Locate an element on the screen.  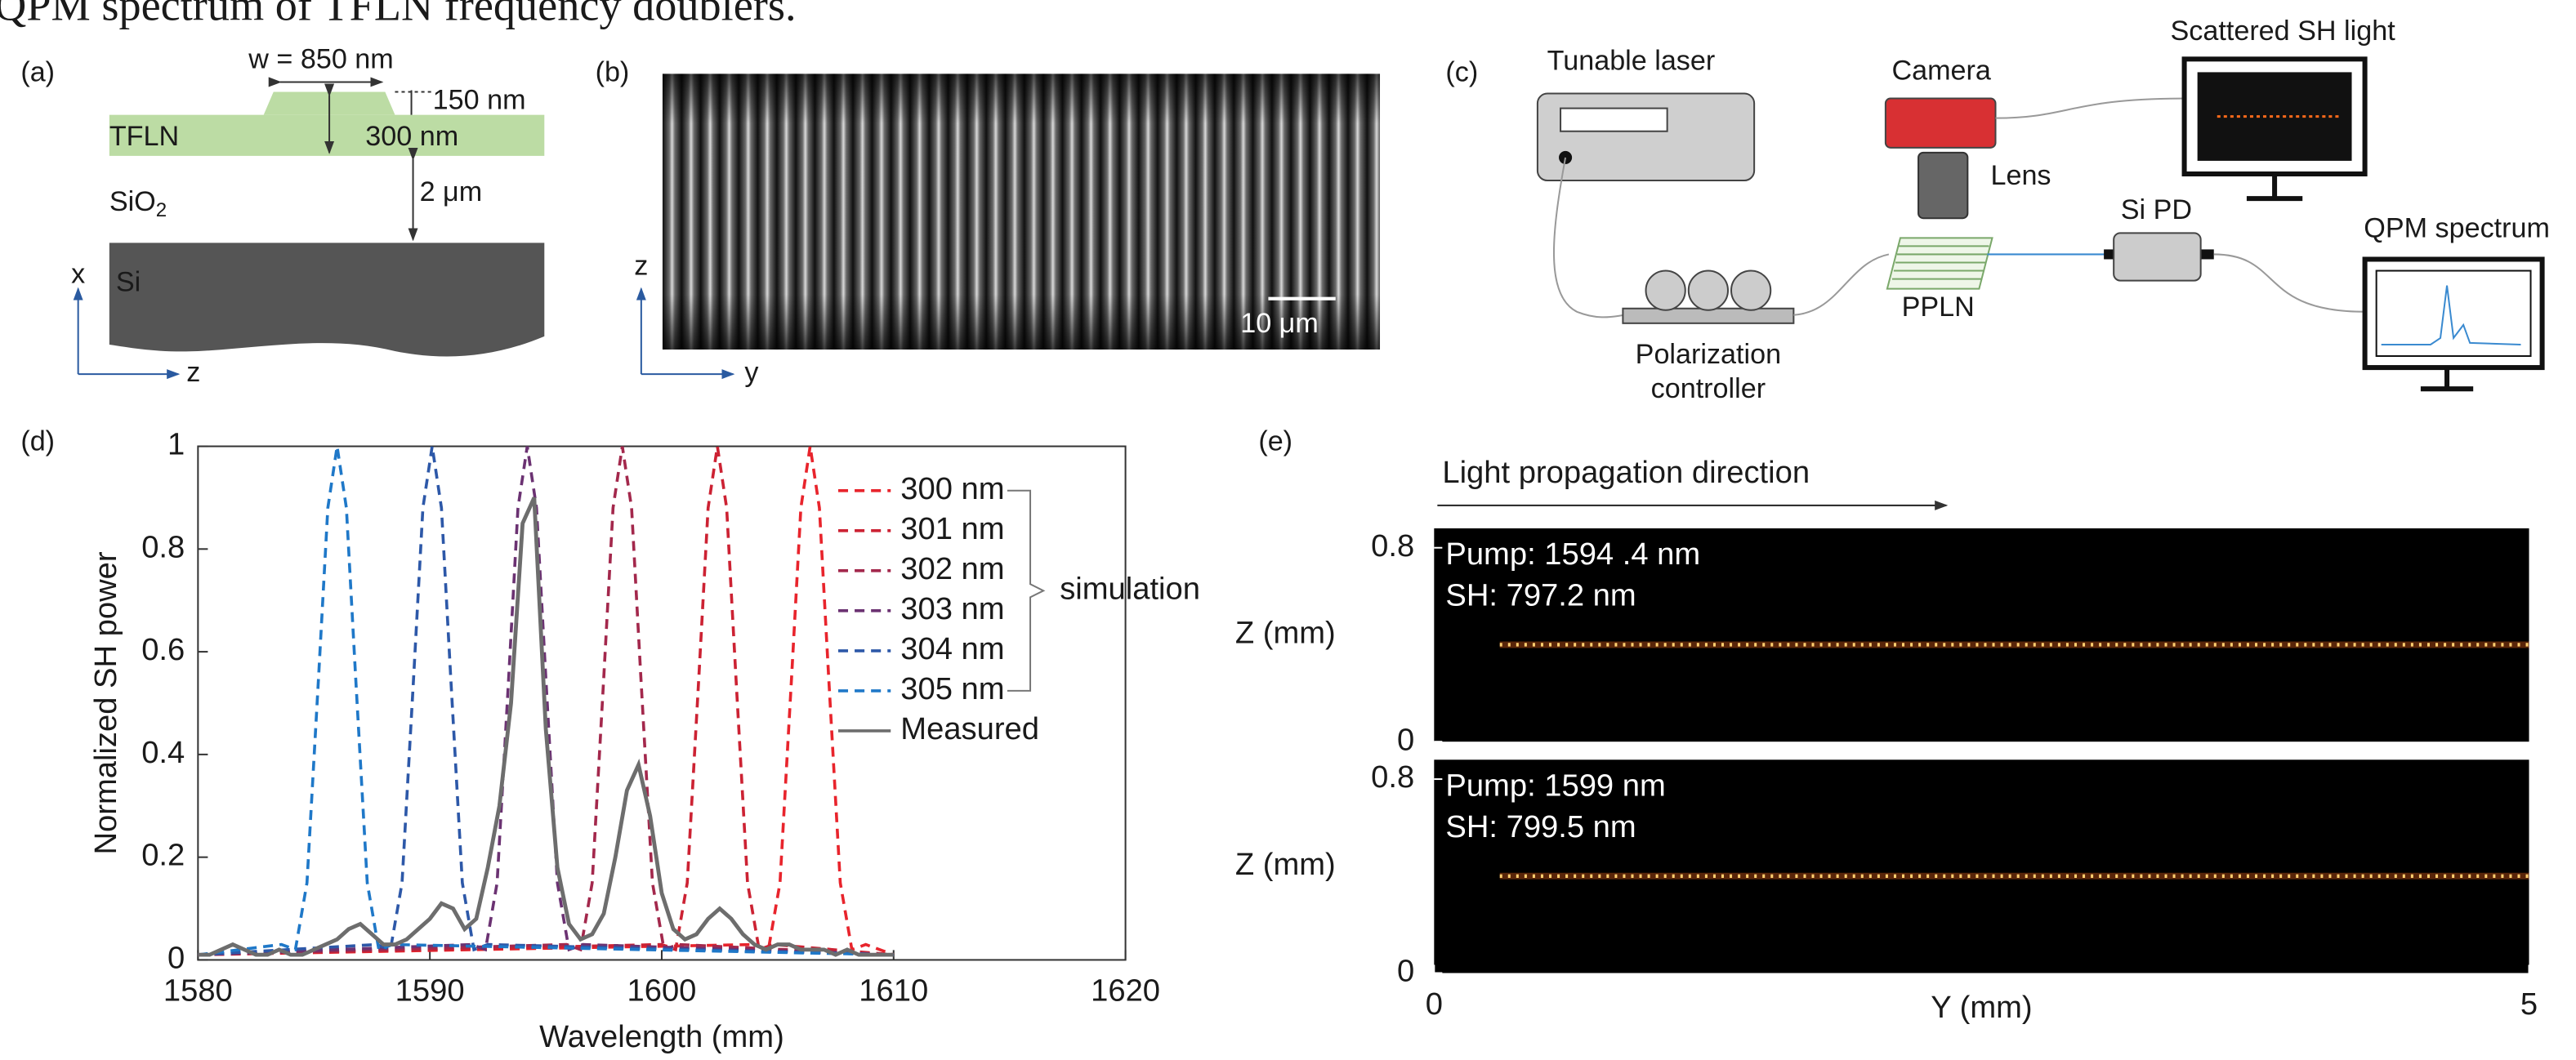
laser-label: Tunable laser is located at coordinates (1632, 60).